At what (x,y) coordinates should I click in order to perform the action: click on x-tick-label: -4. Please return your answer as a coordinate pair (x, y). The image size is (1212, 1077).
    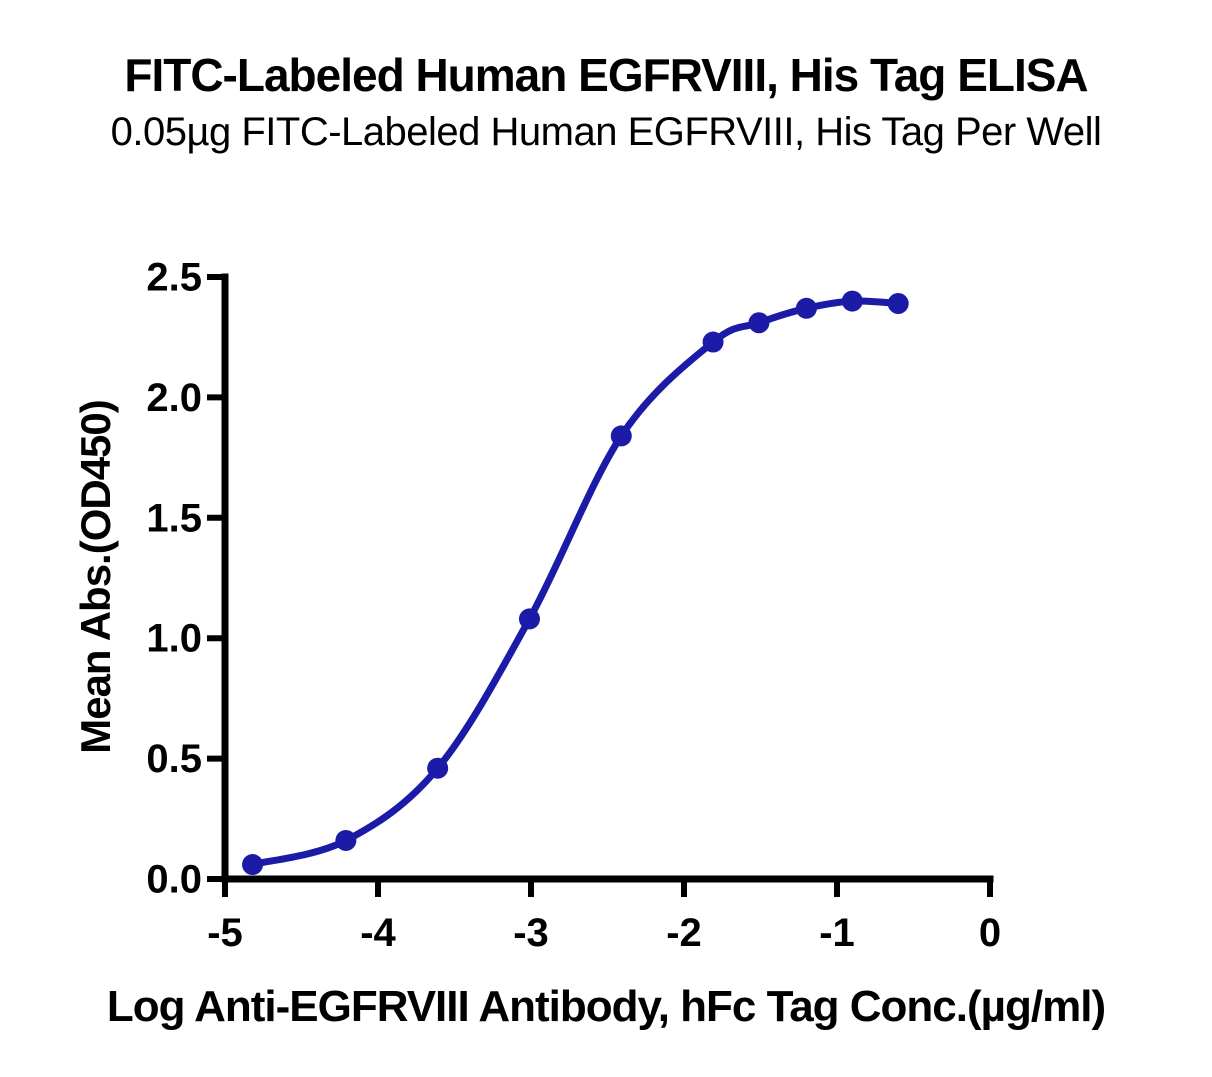
    Looking at the image, I should click on (378, 933).